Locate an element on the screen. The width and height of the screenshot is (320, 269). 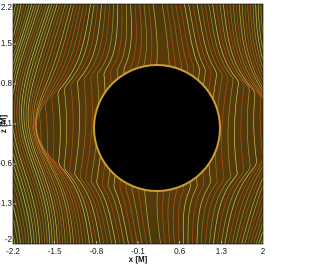
y-tick-label: 1.5 is located at coordinates (7, 43).